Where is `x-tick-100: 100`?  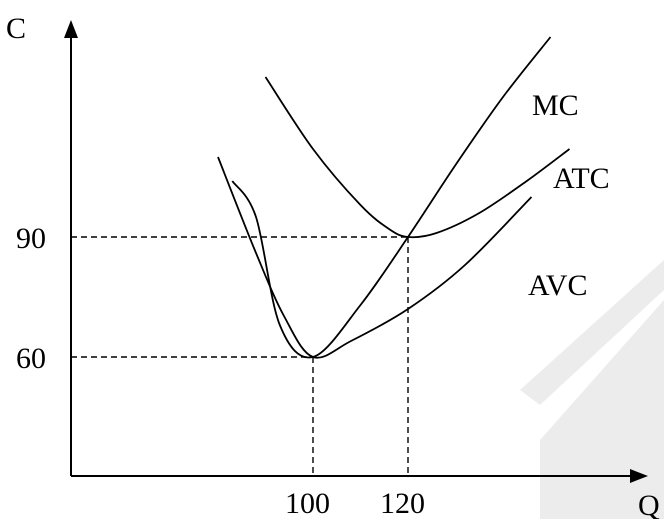 x-tick-100: 100 is located at coordinates (307, 503).